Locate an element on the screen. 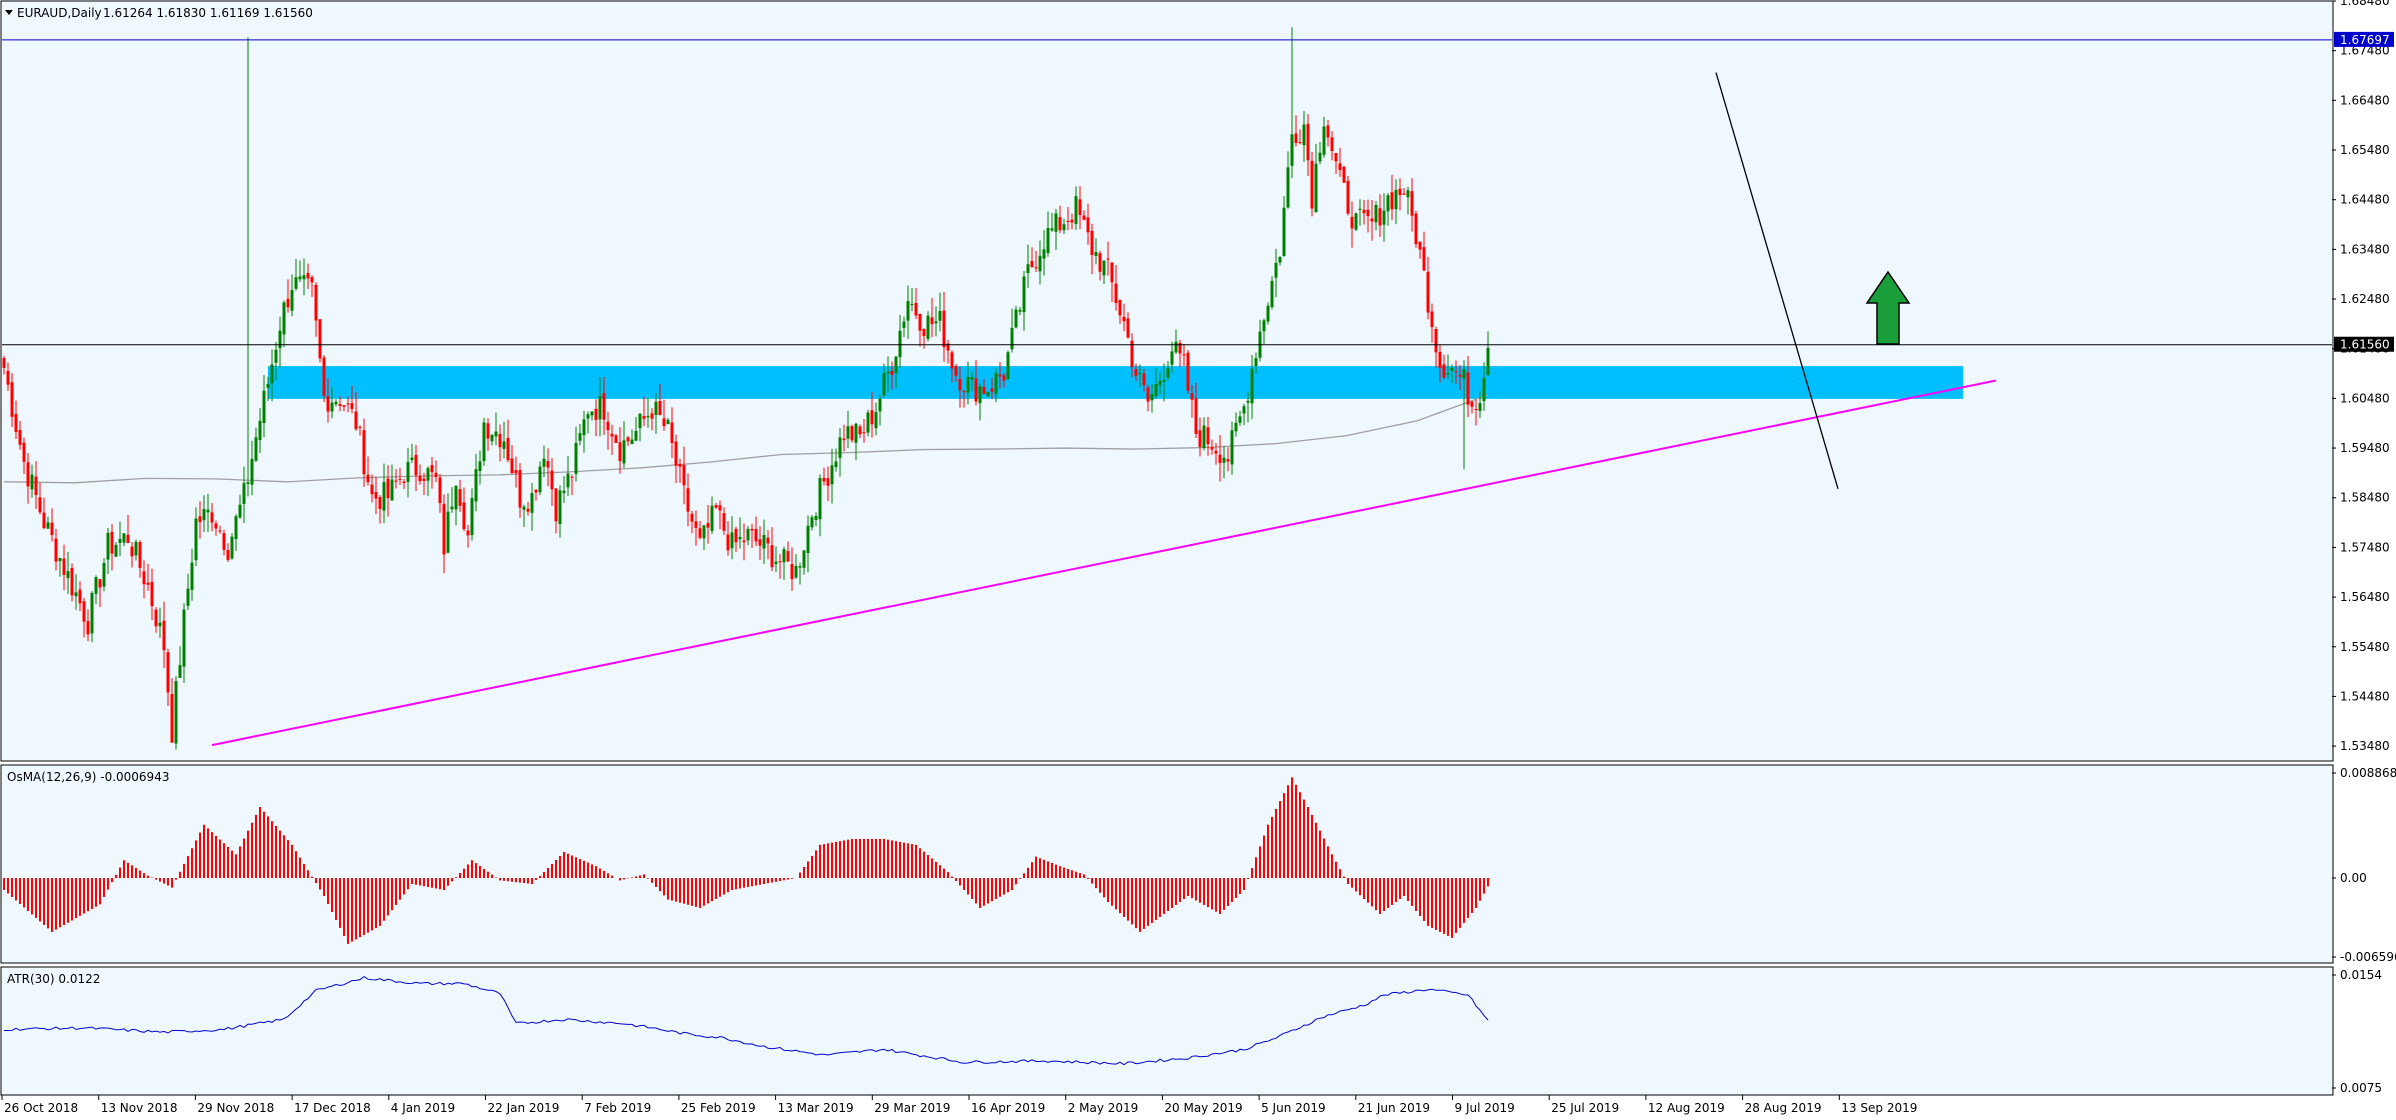 Image resolution: width=2396 pixels, height=1120 pixels. collapse-triangle-icon is located at coordinates (9, 12).